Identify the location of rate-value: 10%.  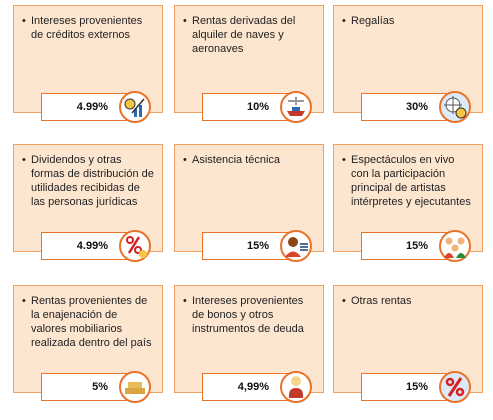
(257, 107).